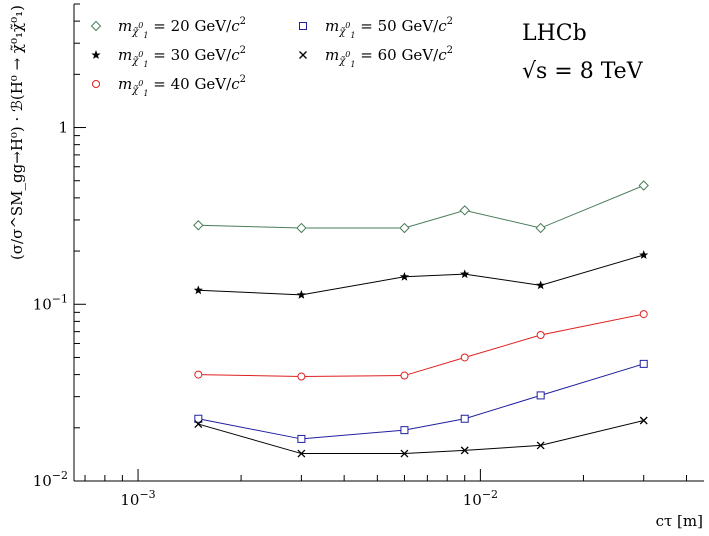 The height and width of the screenshot is (536, 709). Describe the element at coordinates (480, 498) in the screenshot. I see `x-tick-label: 10⁻²` at that location.